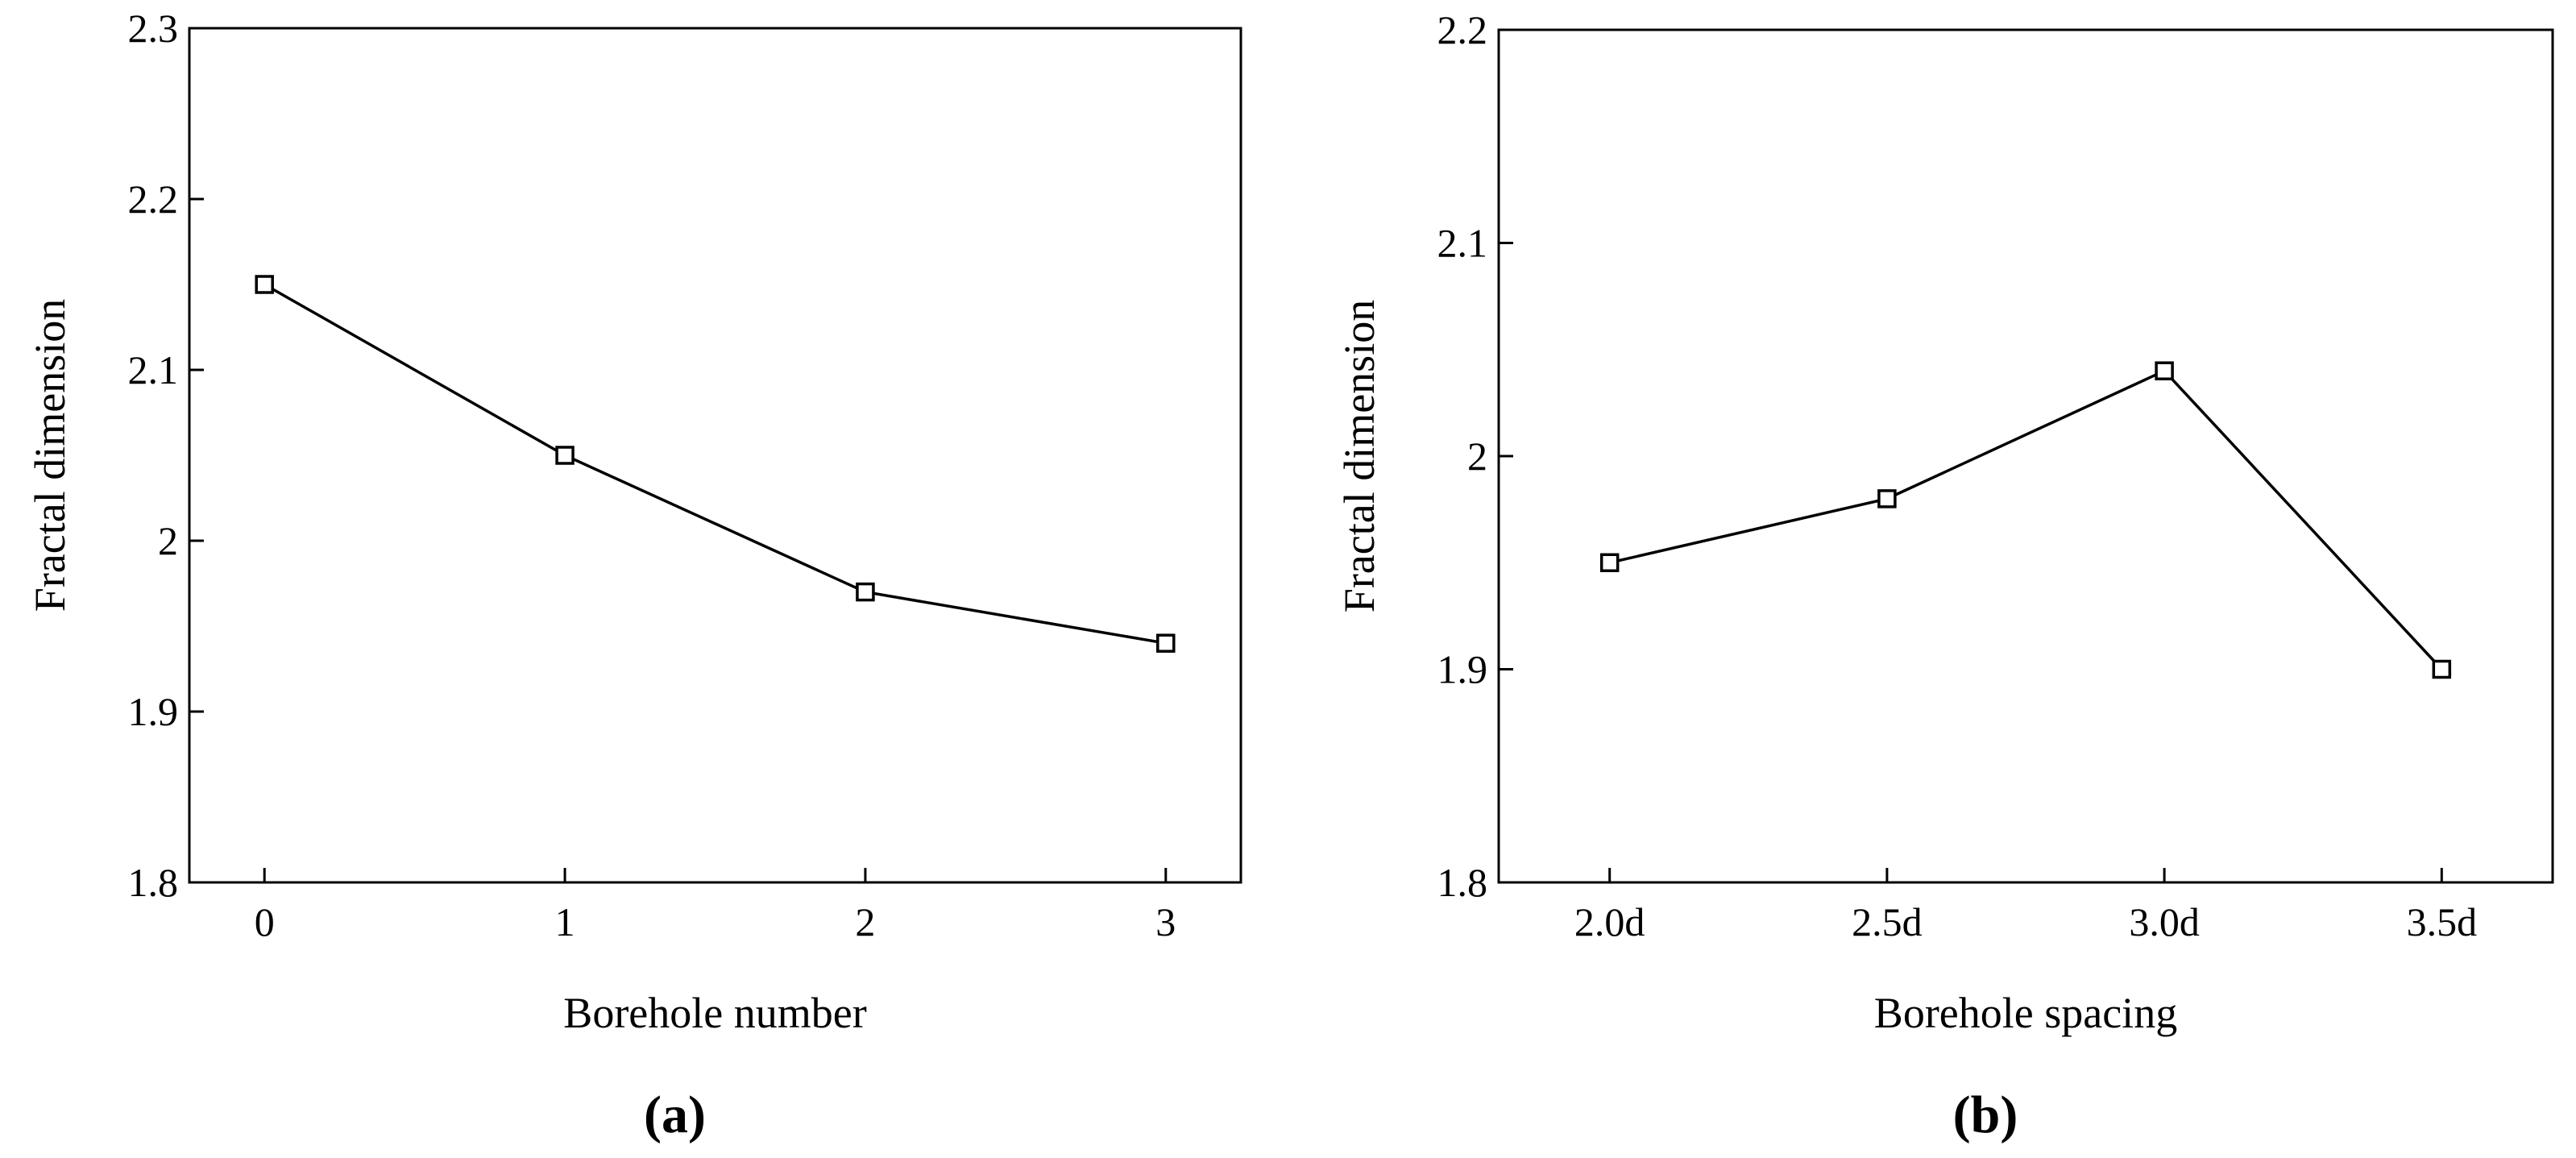 The height and width of the screenshot is (1158, 2576). I want to click on x-tick-label: 2, so click(865, 921).